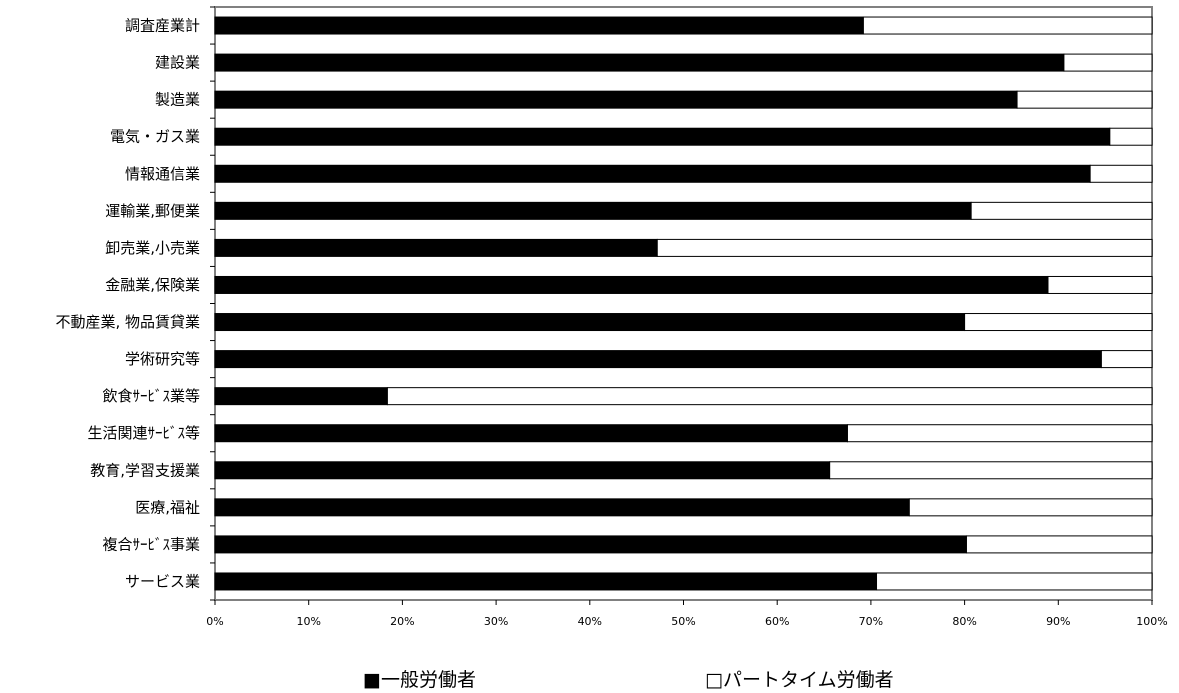 The height and width of the screenshot is (693, 1179). What do you see at coordinates (152, 285) in the screenshot?
I see `category-label: 金融業,保険業` at bounding box center [152, 285].